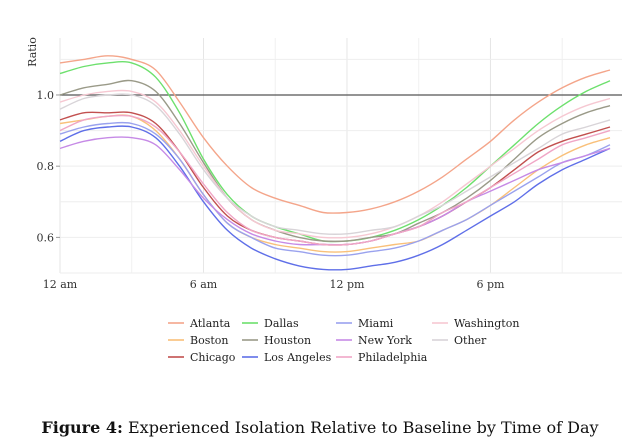 Image resolution: width=640 pixels, height=447 pixels. What do you see at coordinates (210, 323) in the screenshot?
I see `legend-label: Atlanta` at bounding box center [210, 323].